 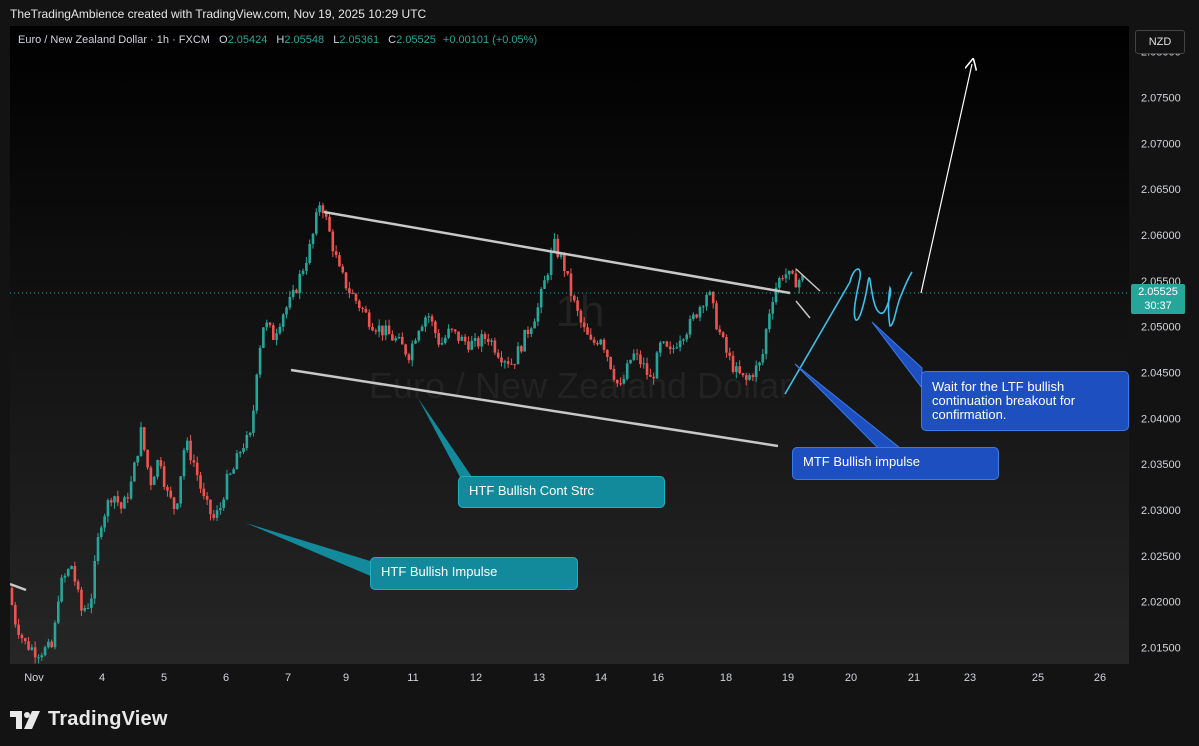 I want to click on legend-high: 2.05548, so click(x=304, y=40).